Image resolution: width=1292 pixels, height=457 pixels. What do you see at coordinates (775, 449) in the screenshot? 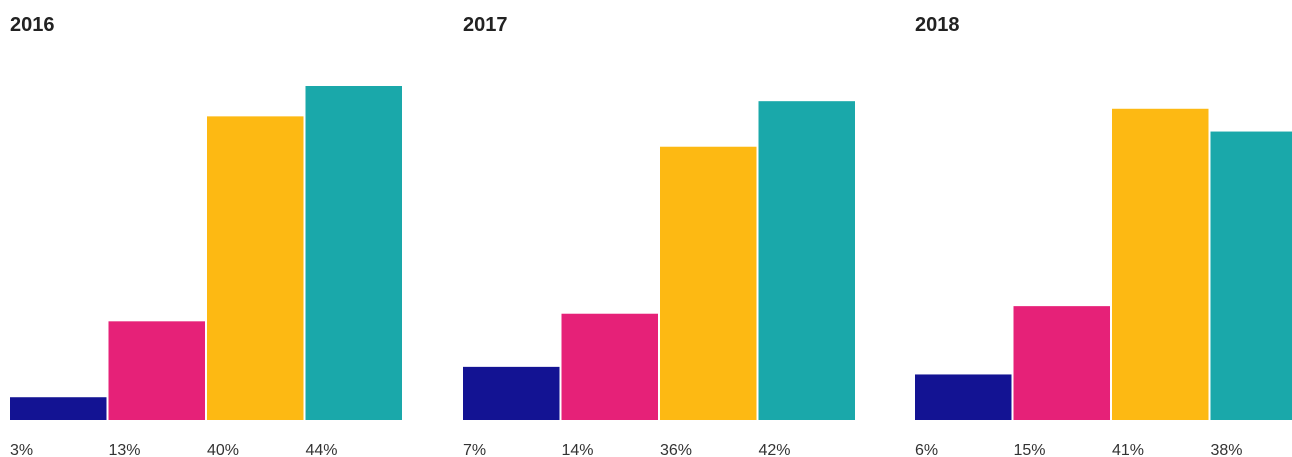
I see `bar-value-label: 42%` at bounding box center [775, 449].